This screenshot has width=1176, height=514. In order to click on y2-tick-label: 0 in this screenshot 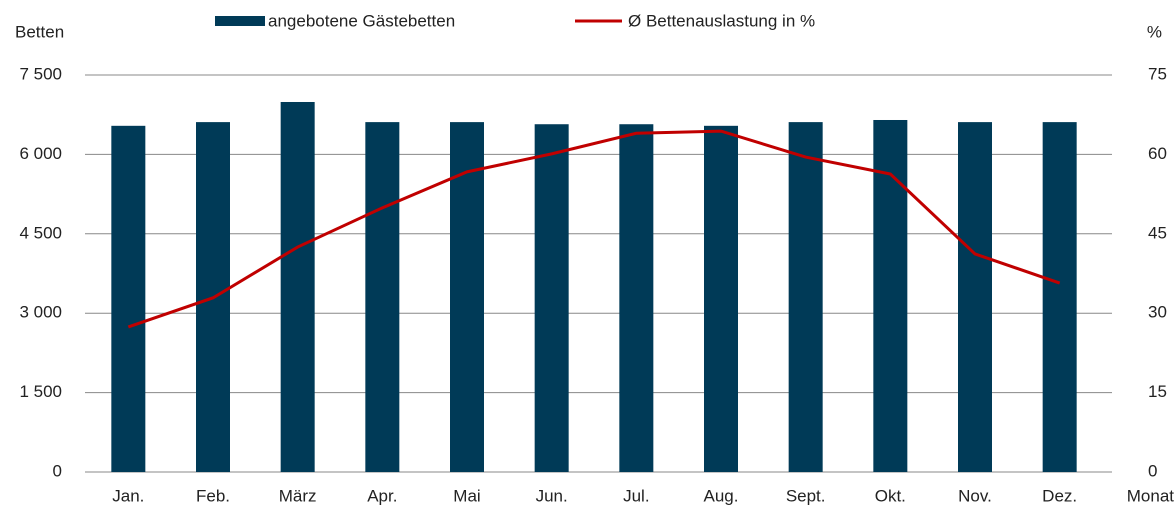, I will do `click(1152, 470)`.